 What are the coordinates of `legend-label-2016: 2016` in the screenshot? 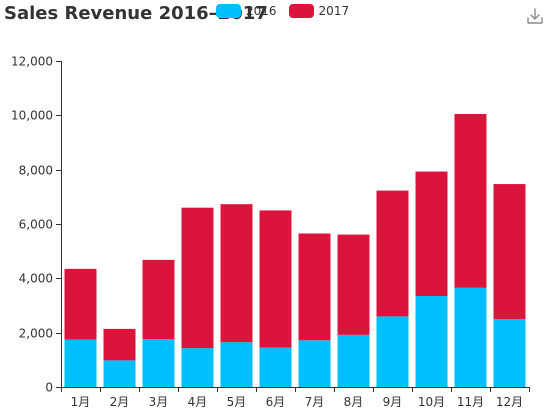 It's located at (261, 11).